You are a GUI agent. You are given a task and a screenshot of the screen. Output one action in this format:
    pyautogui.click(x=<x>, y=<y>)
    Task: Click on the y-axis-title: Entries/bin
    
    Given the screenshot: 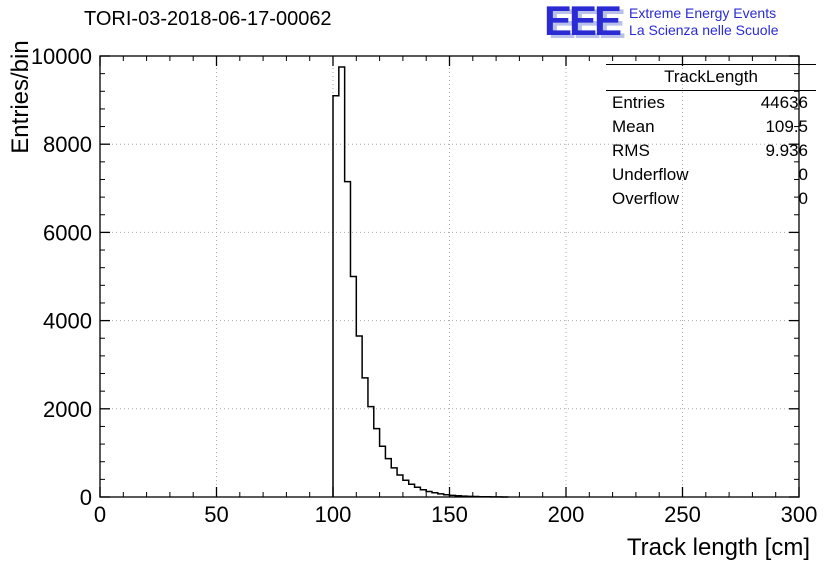 What is the action you would take?
    pyautogui.click(x=20, y=97)
    